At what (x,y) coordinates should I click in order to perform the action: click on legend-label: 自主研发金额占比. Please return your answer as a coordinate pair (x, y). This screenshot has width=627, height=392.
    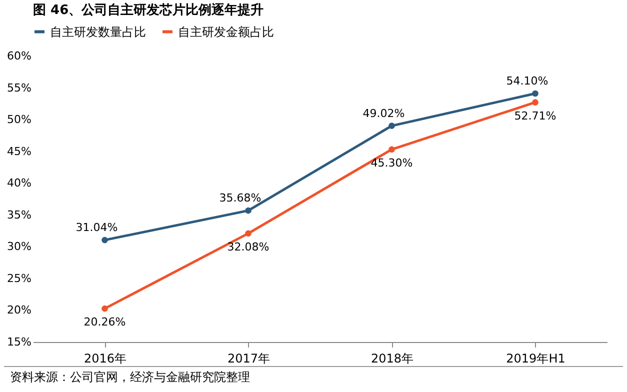
    Looking at the image, I should click on (226, 31).